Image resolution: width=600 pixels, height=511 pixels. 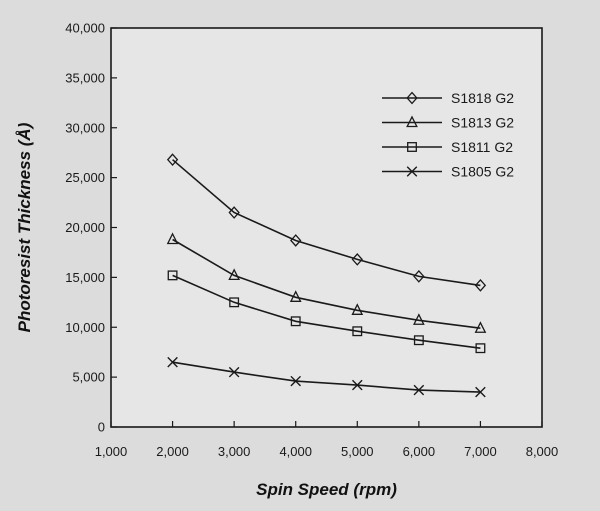 I want to click on legend-label: S1811 G2, so click(x=482, y=147).